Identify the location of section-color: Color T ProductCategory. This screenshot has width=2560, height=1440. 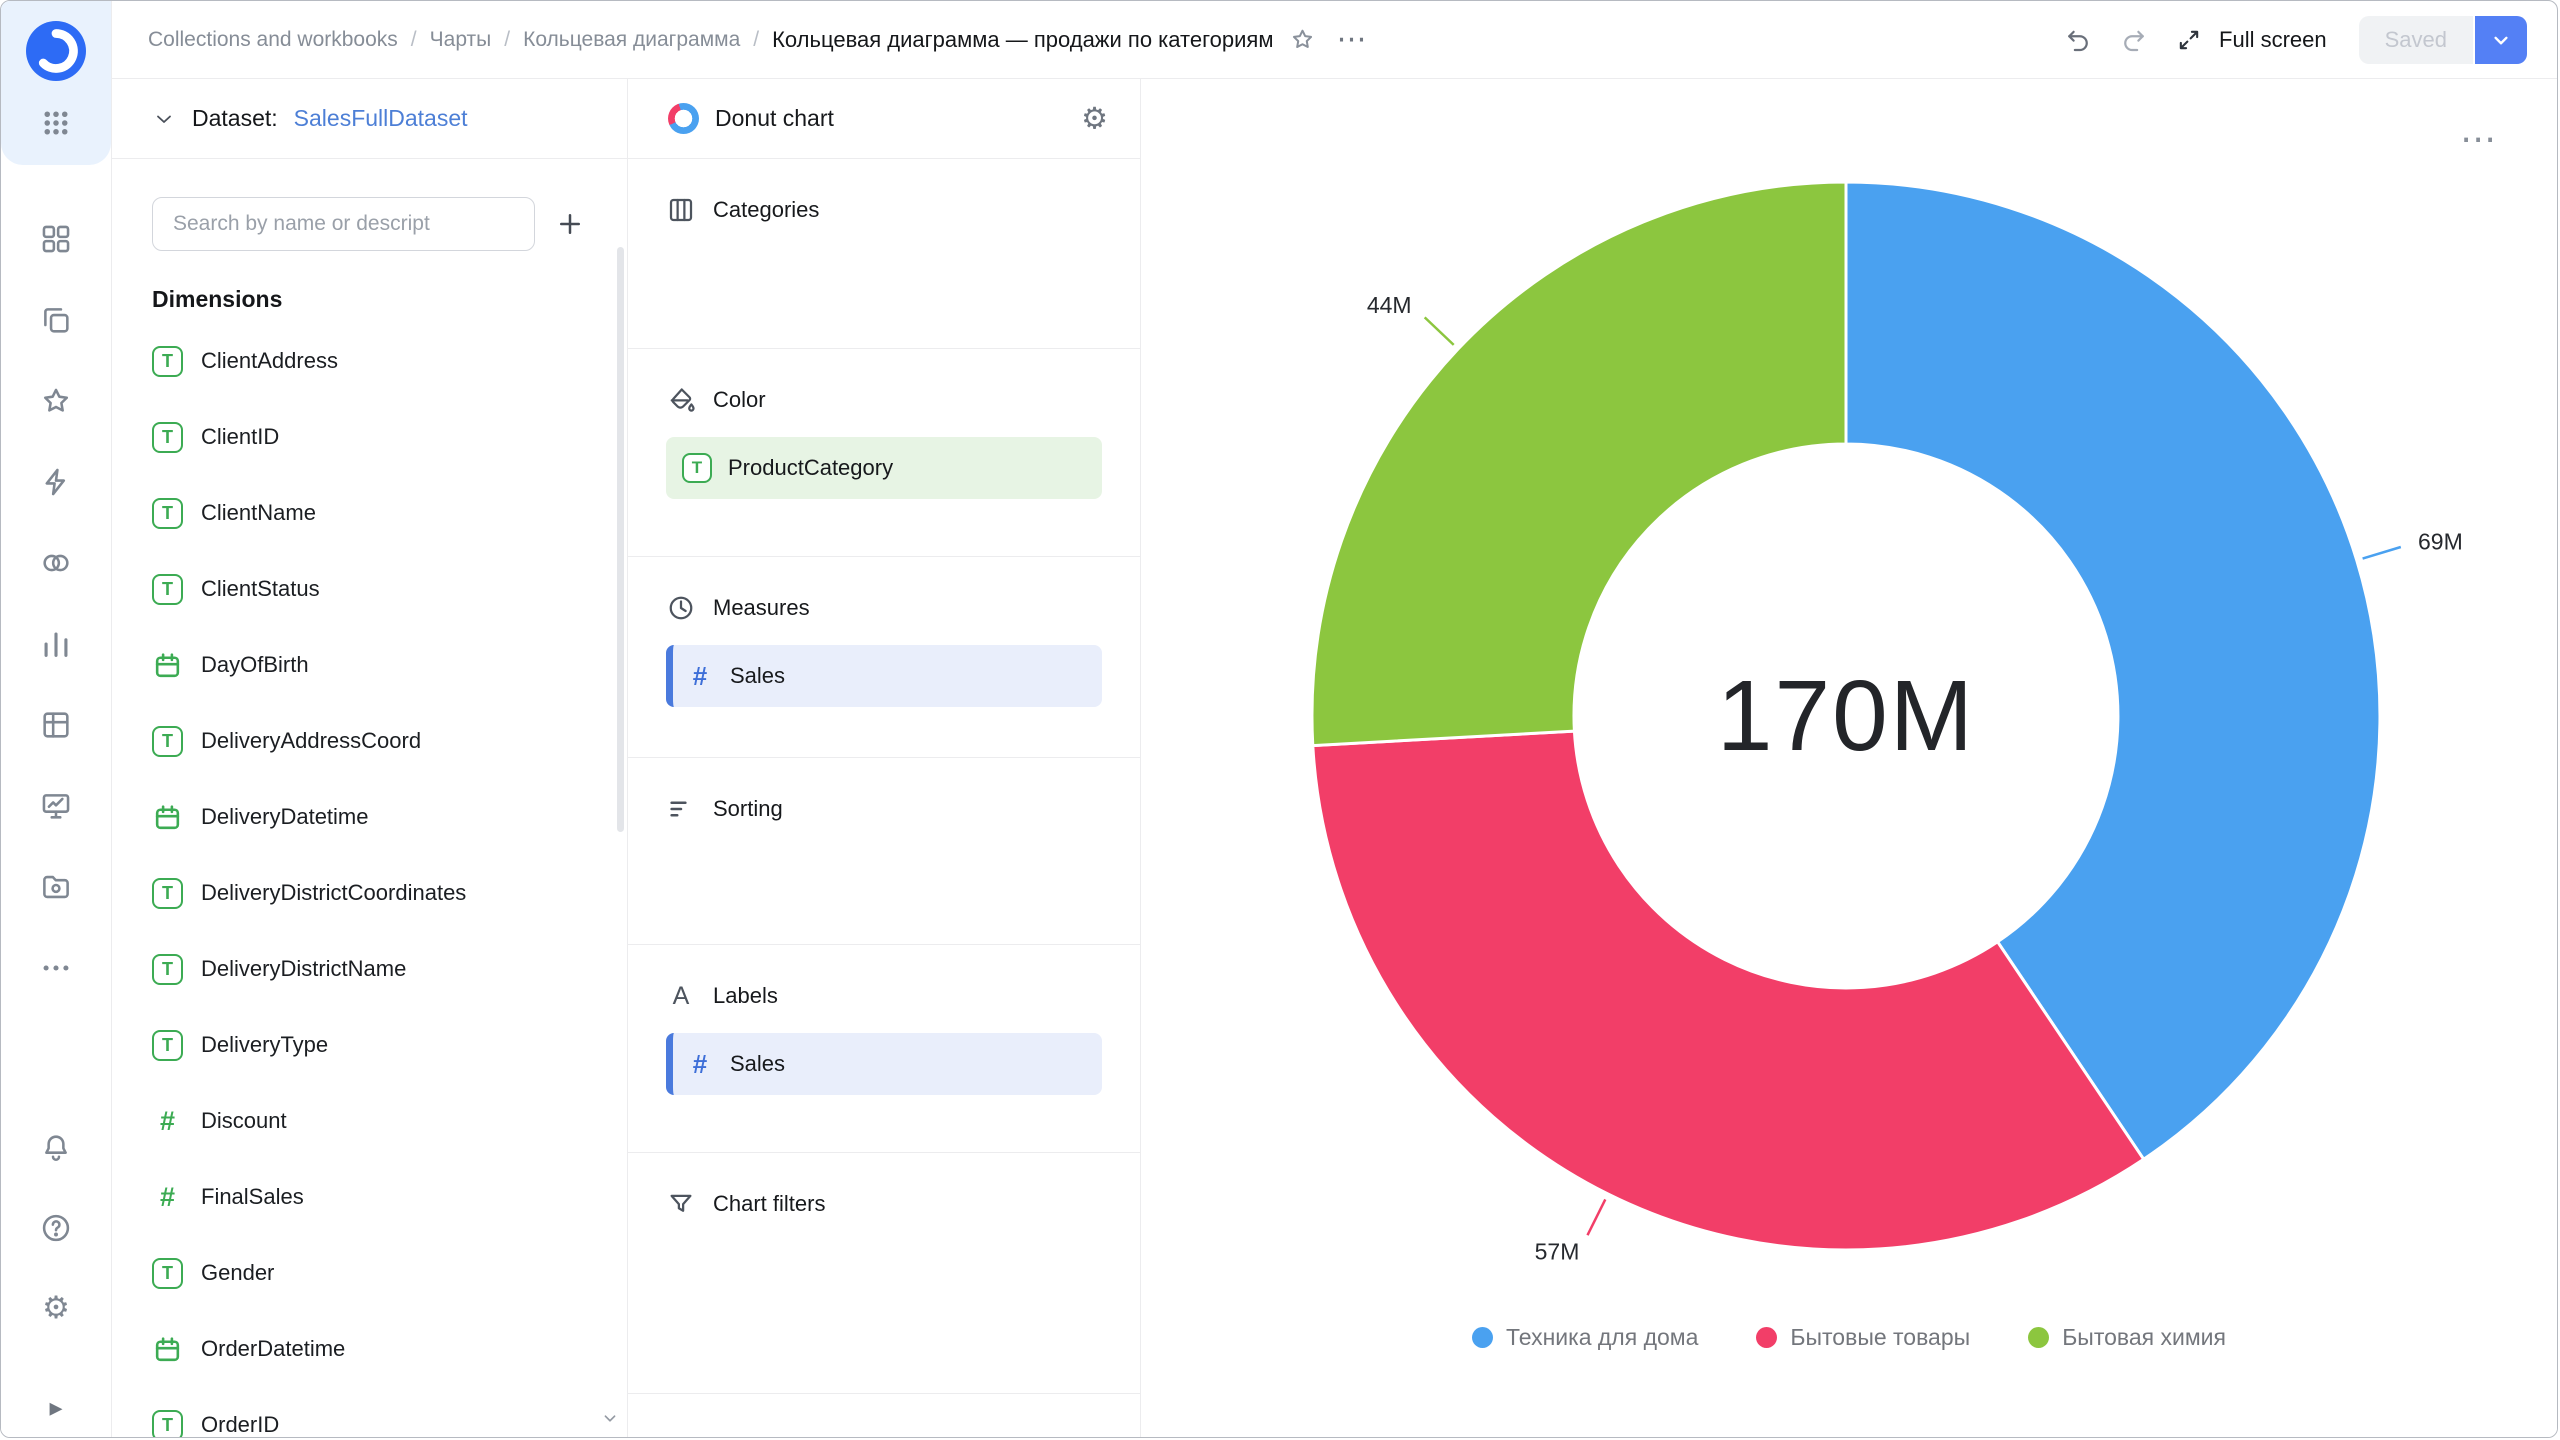
(884, 453).